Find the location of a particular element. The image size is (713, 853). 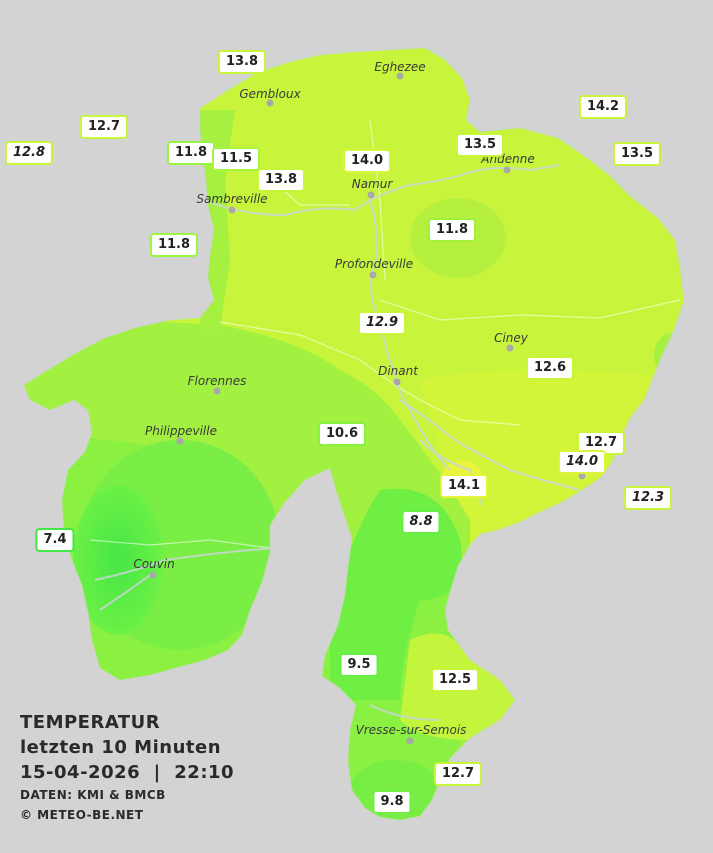

city-label-namur: Namur is located at coordinates (372, 184).